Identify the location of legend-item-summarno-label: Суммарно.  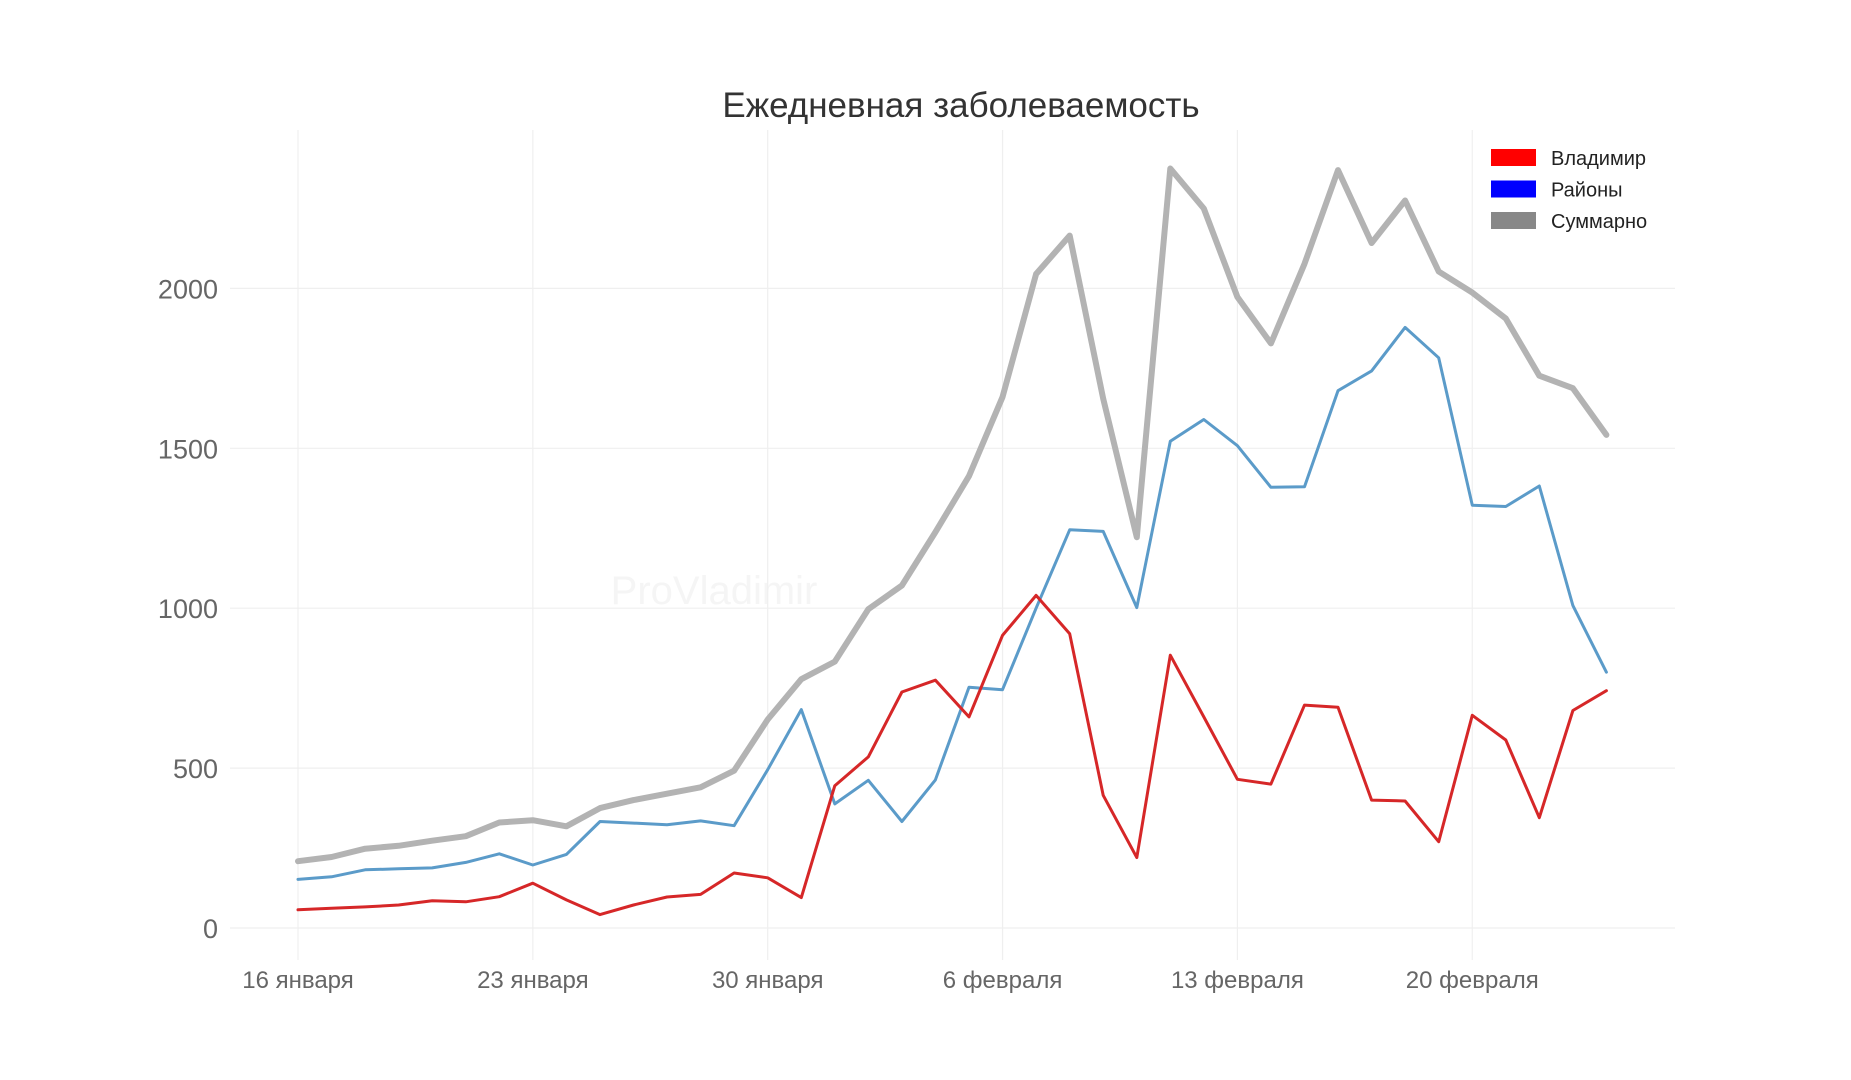
(1599, 222).